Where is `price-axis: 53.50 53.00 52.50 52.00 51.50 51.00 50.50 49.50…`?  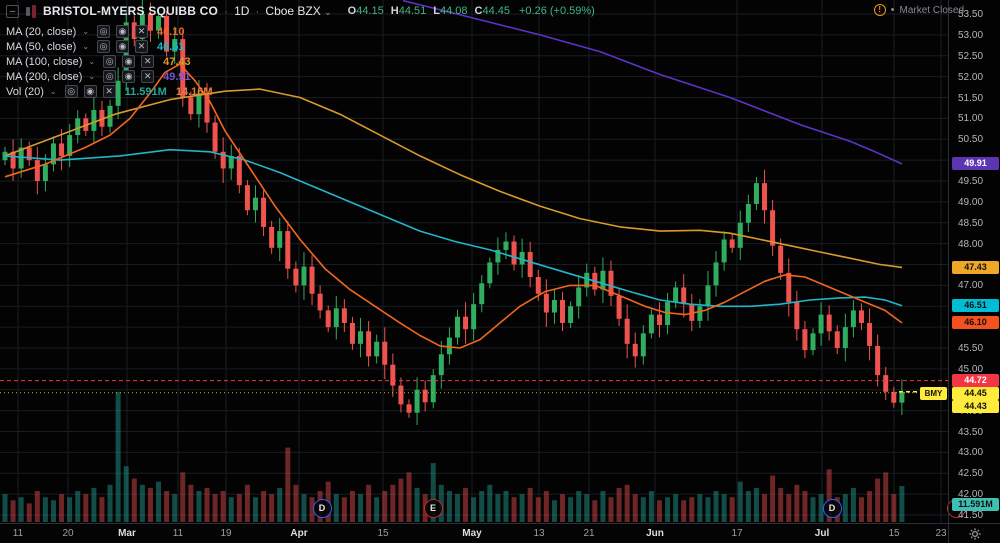 price-axis: 53.50 53.00 52.50 52.00 51.50 51.00 50.50 49.50… is located at coordinates (974, 261).